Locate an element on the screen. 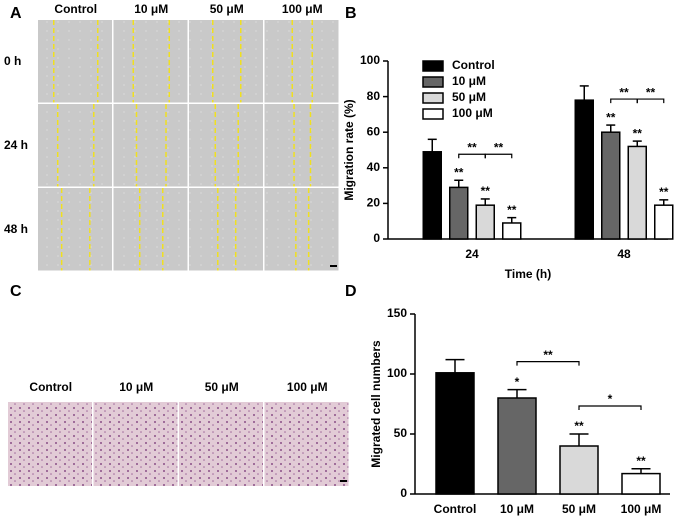 The width and height of the screenshot is (685, 522). x-tick-label: 48 is located at coordinates (624, 254).